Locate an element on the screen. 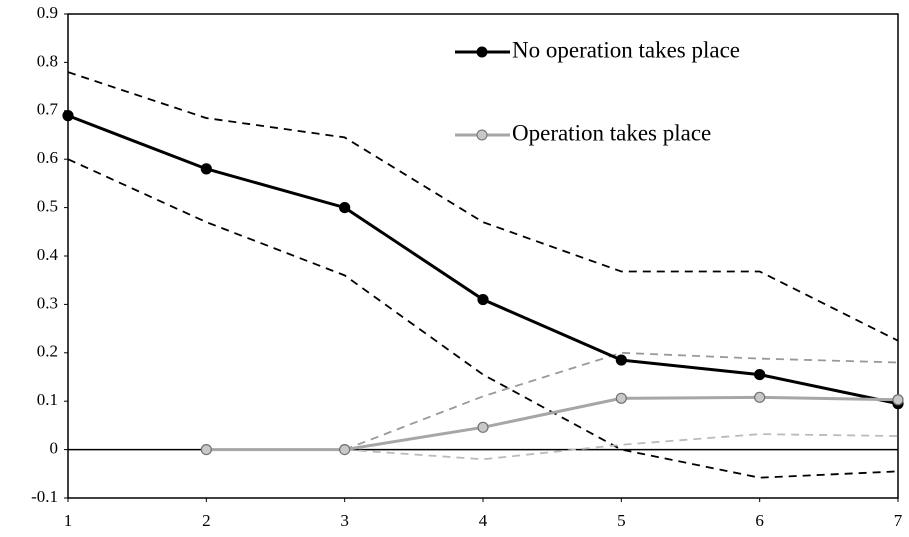  line is located at coordinates (552, 423).